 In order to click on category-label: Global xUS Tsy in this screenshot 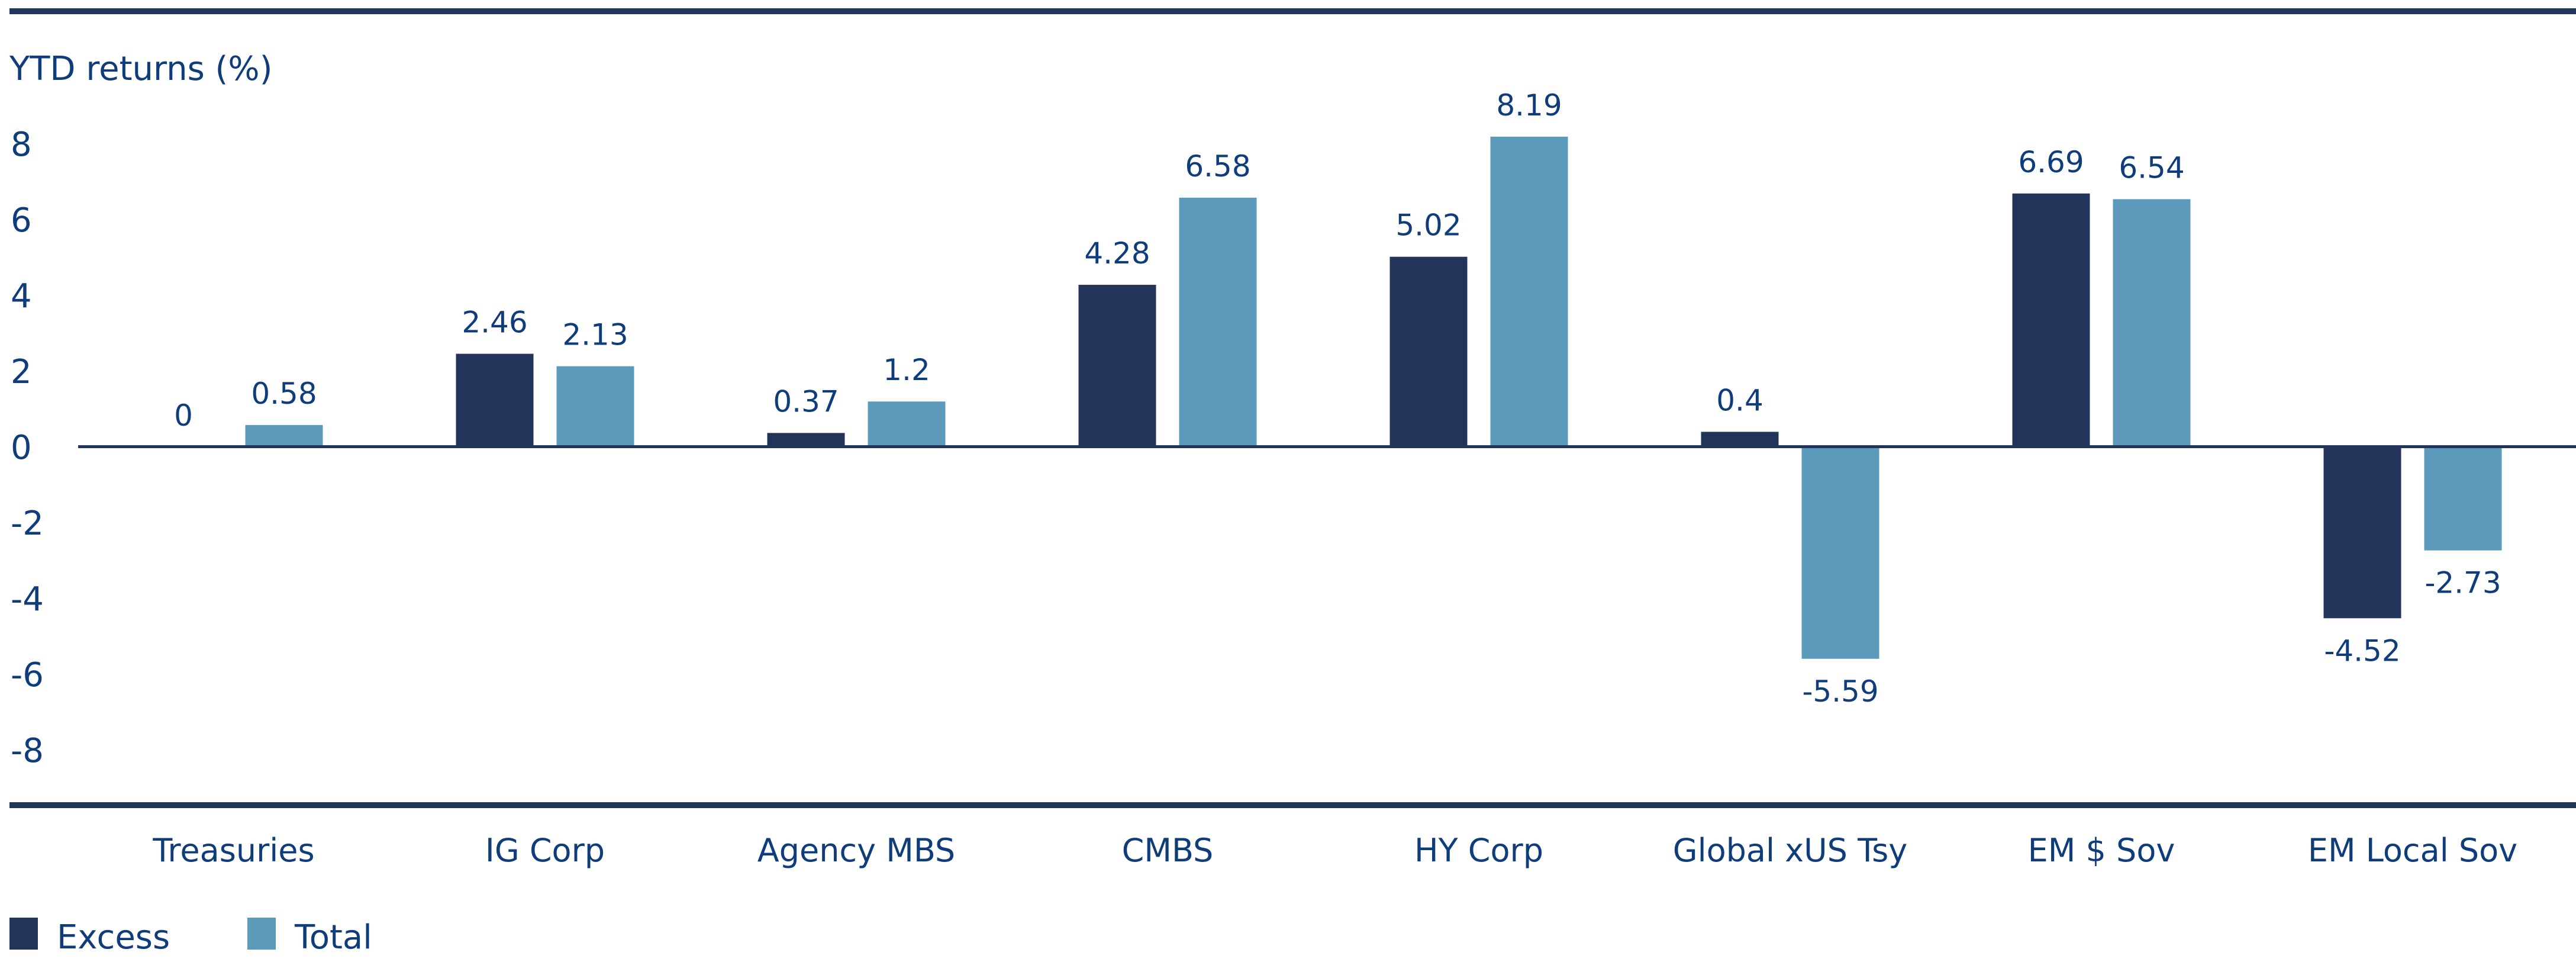, I will do `click(1790, 851)`.